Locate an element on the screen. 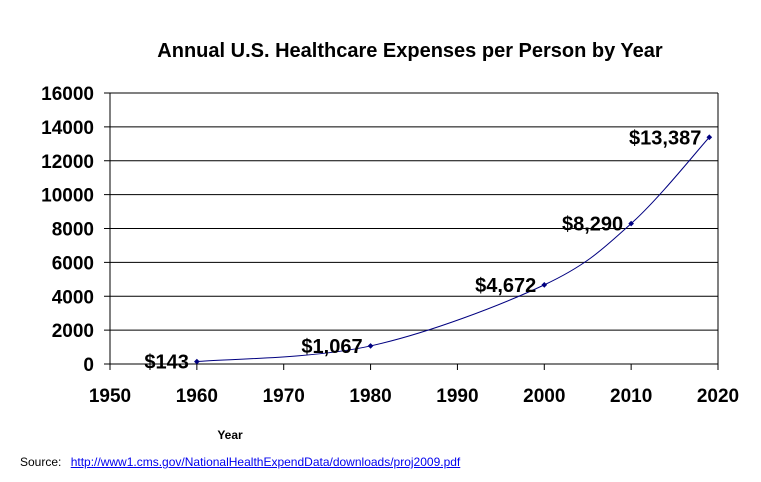 This screenshot has width=761, height=482. y-tick-label: 14000 is located at coordinates (67, 128).